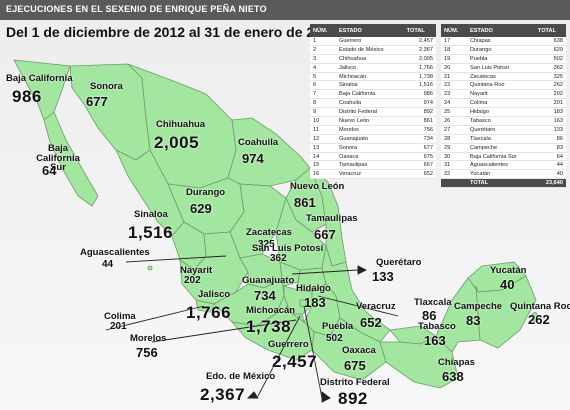 This screenshot has height=410, width=570. What do you see at coordinates (454, 103) in the screenshot?
I see `row-num: 24` at bounding box center [454, 103].